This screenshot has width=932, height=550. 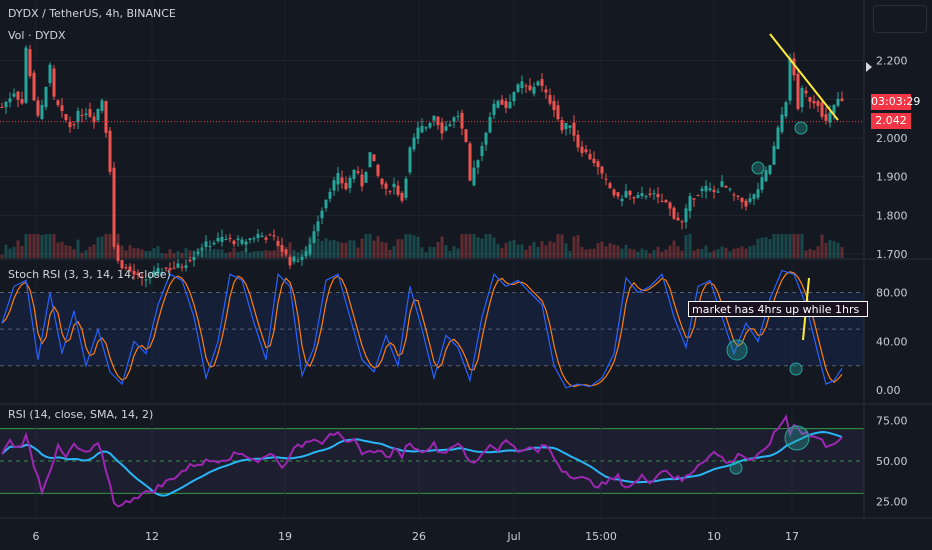 I want to click on trend-line-drawing, so click(x=804, y=77).